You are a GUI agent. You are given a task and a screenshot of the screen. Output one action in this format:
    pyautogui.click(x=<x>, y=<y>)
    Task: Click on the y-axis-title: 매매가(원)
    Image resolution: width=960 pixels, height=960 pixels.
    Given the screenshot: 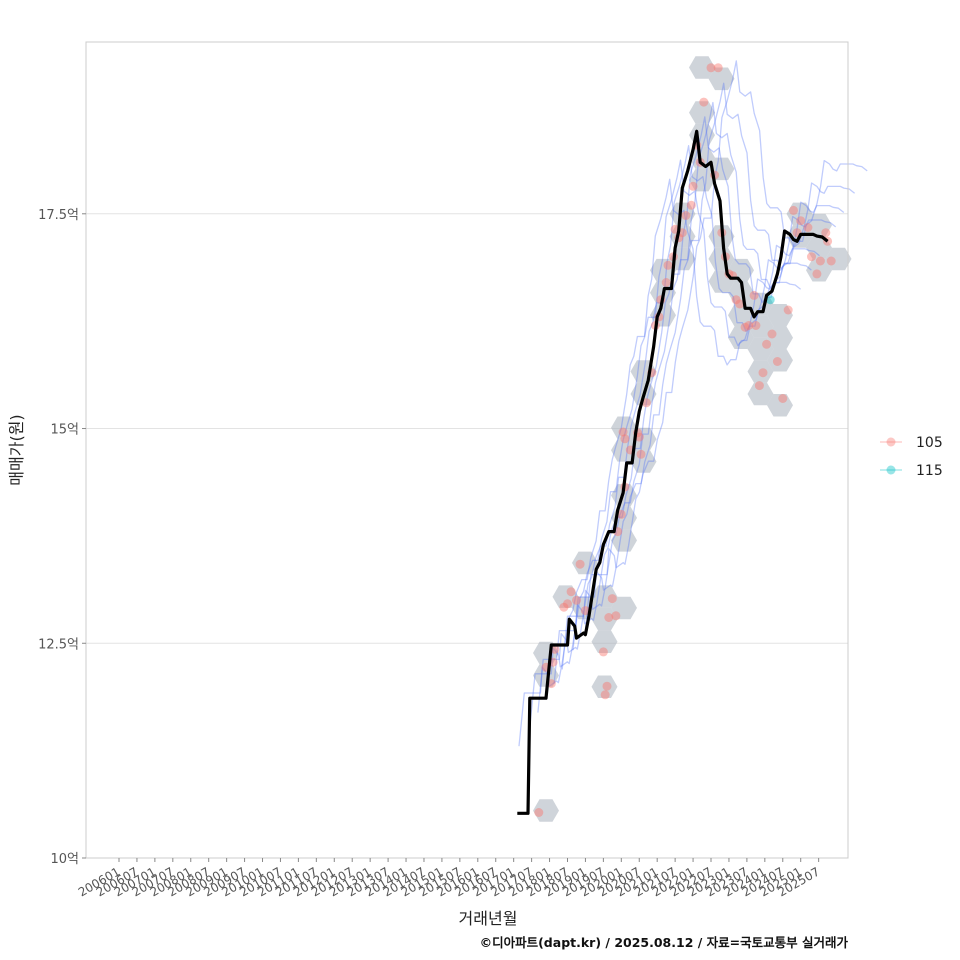 What is the action you would take?
    pyautogui.click(x=16, y=449)
    